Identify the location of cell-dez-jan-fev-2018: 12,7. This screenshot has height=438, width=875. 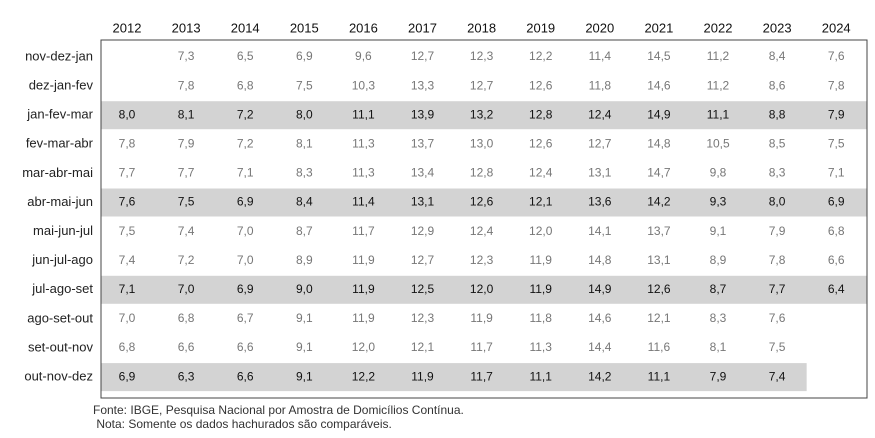
(482, 85).